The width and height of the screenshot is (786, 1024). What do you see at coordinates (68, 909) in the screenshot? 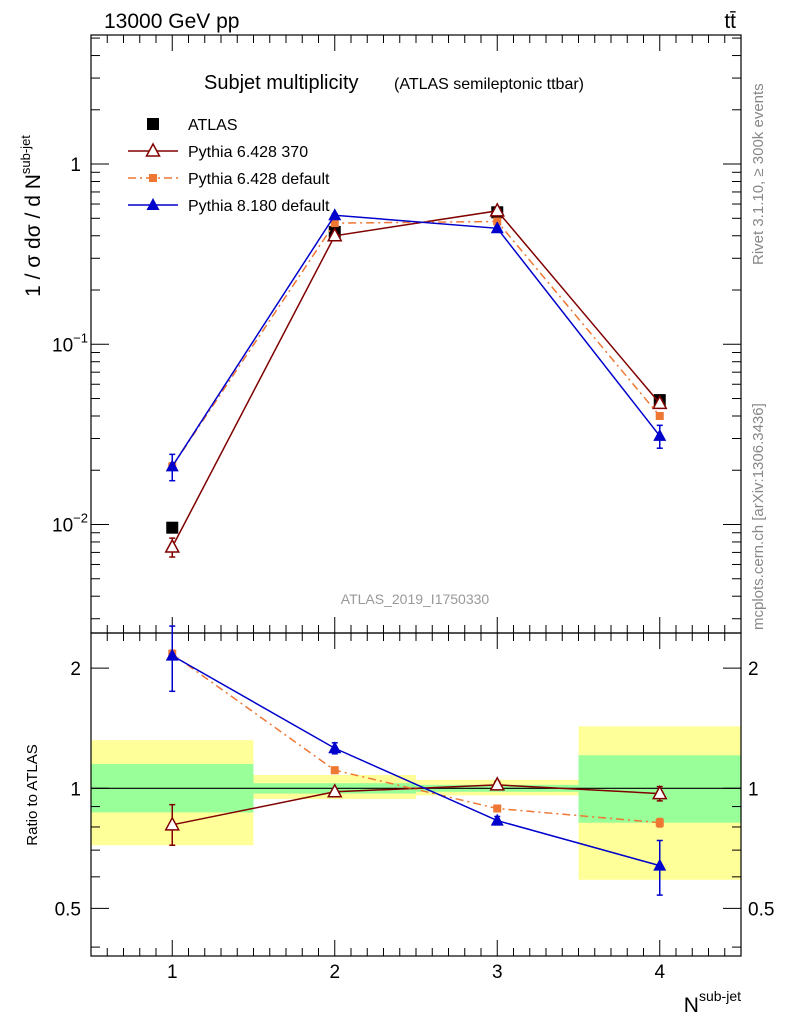
I see `ratio-y-tick-label-left: 0.5` at bounding box center [68, 909].